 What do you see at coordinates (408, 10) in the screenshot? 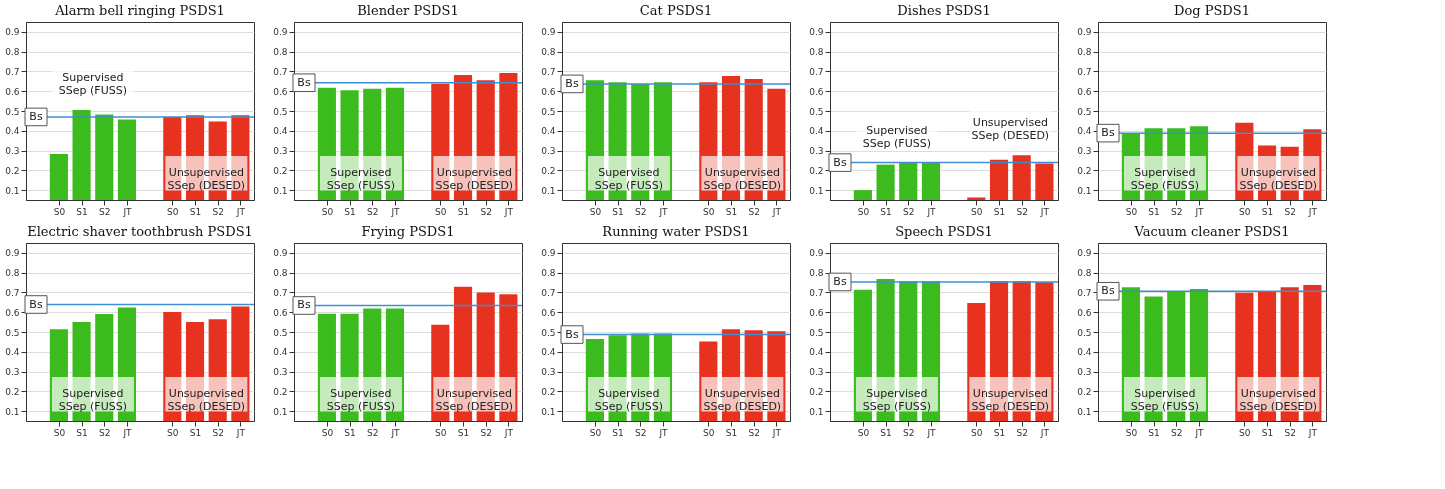
I see `chart-title: Blender PSDS1` at bounding box center [408, 10].